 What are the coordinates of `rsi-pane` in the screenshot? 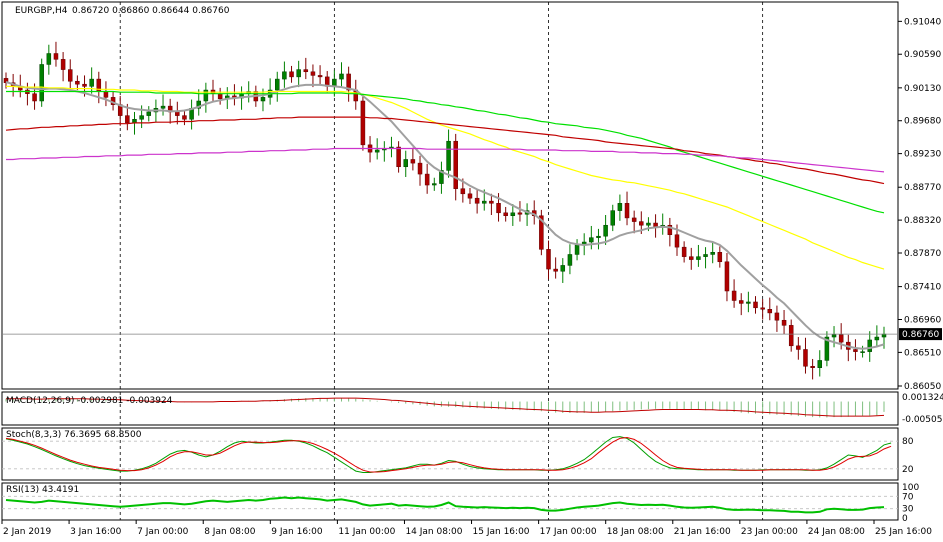 It's located at (450, 504).